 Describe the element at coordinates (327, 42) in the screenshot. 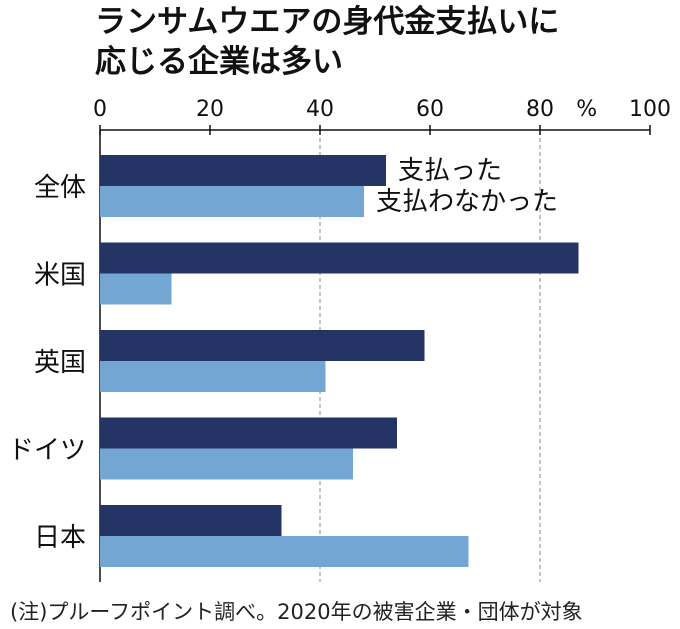

I see `chart-title: ランサムウエアの身代金支払いに 応じる企業は多い` at that location.